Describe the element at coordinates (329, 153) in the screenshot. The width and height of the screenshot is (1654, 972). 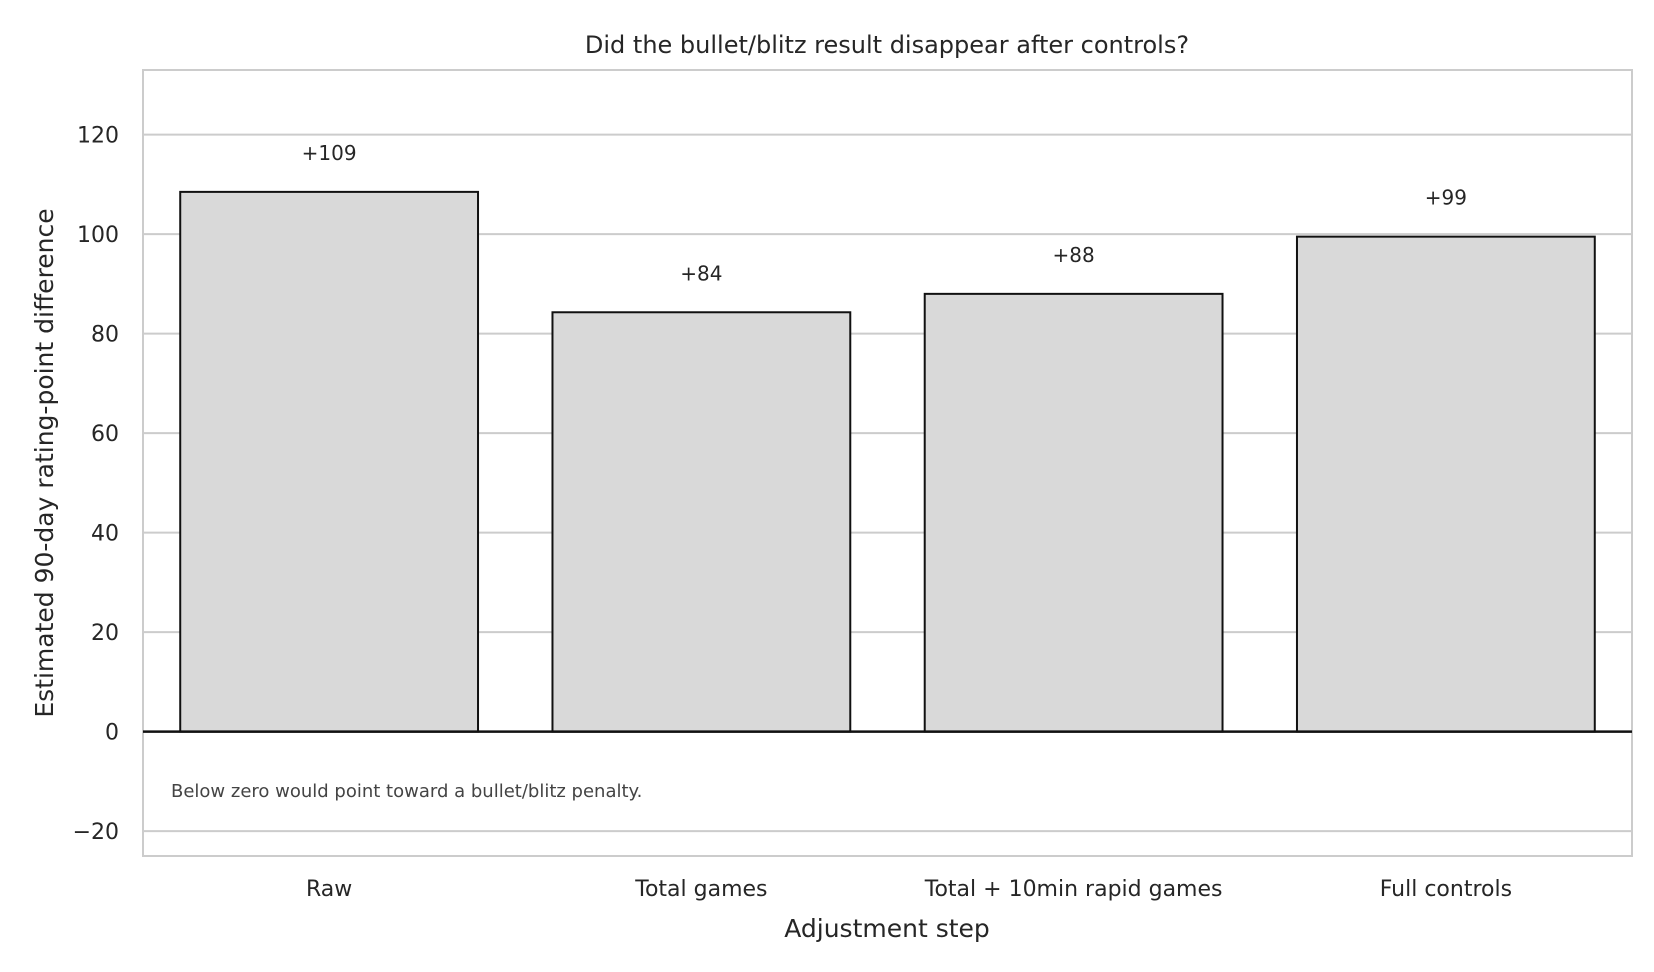
I see `bar-data-label: +109` at that location.